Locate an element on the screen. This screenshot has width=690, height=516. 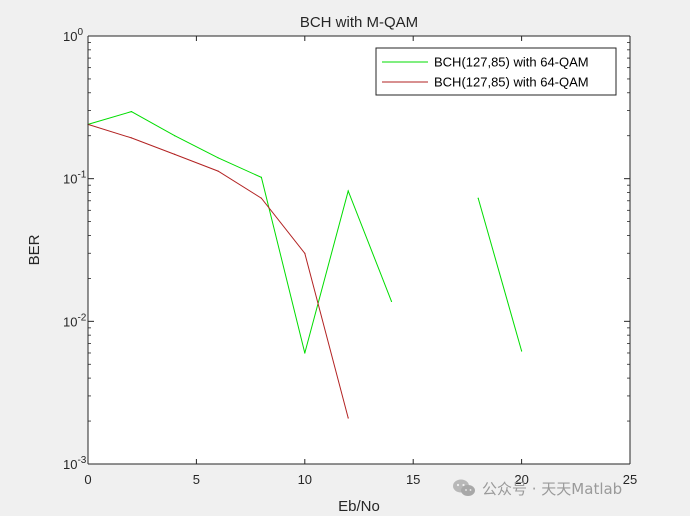
y-tick-label: 10⁻² is located at coordinates (75, 320).